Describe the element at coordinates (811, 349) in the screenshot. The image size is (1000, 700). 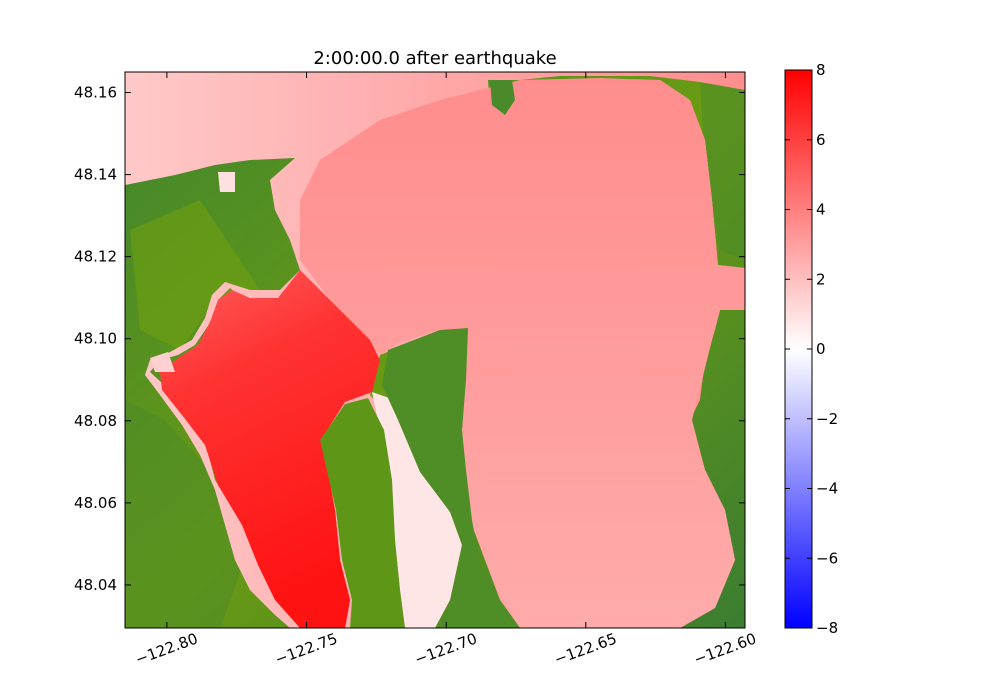
I see `colorbar-axis: 8 6 4 2 0 −2 −4 −6 −8` at that location.